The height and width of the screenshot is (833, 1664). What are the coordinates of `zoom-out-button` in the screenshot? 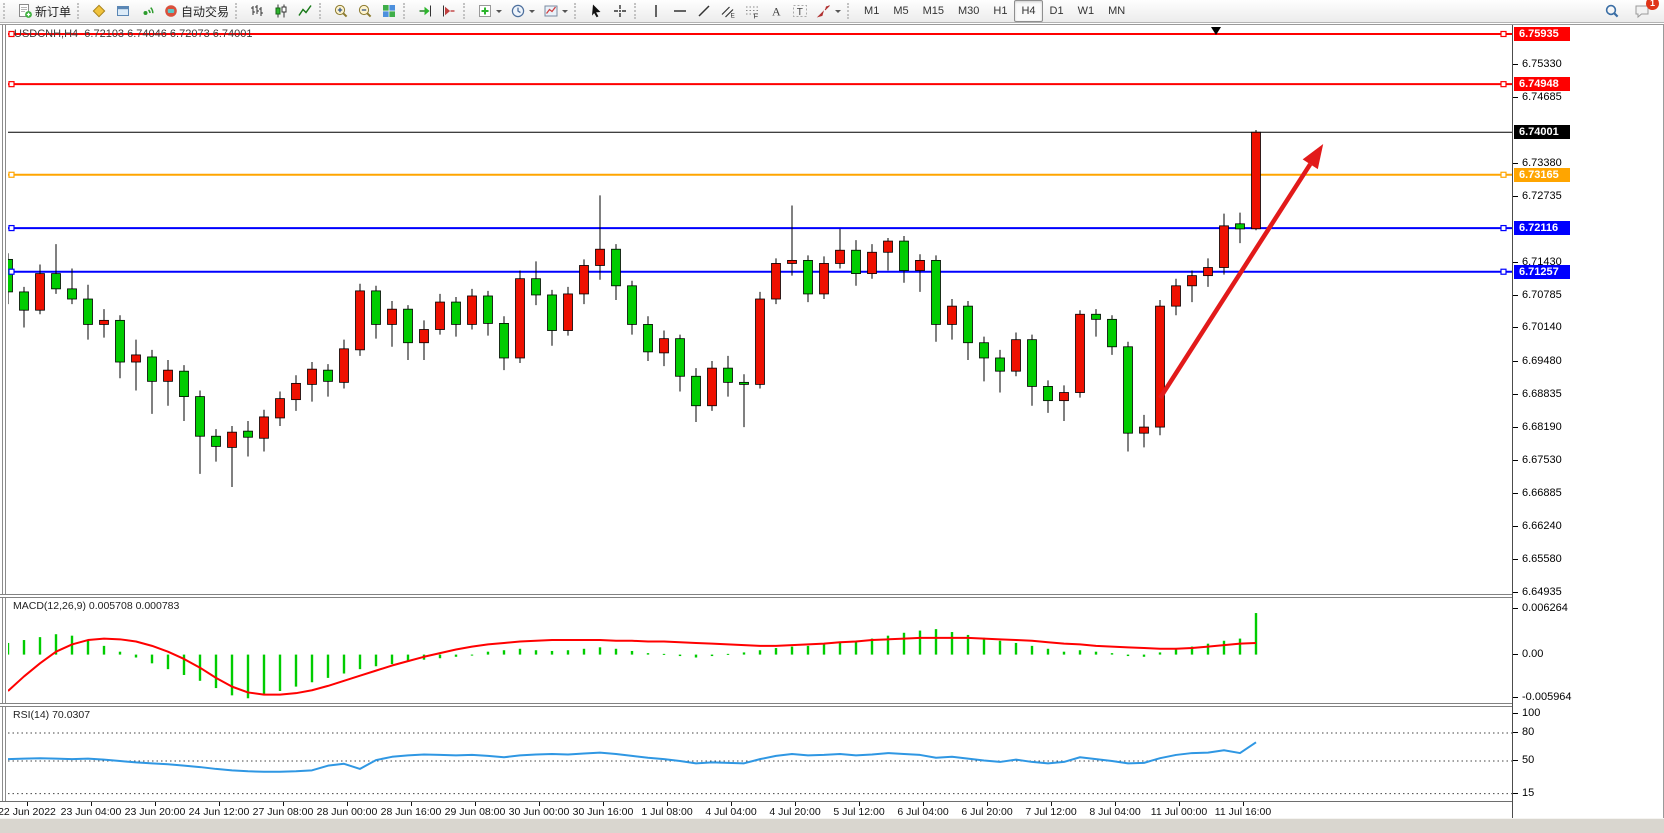 It's located at (365, 11).